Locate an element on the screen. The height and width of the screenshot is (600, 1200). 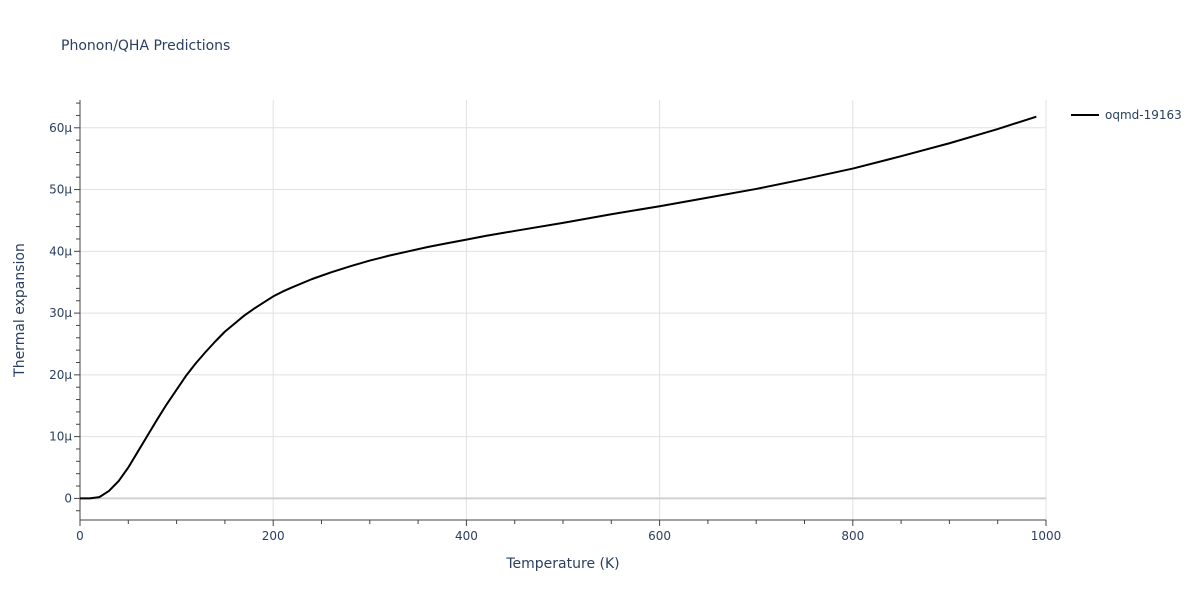
x-tick-label: 600 is located at coordinates (659, 536).